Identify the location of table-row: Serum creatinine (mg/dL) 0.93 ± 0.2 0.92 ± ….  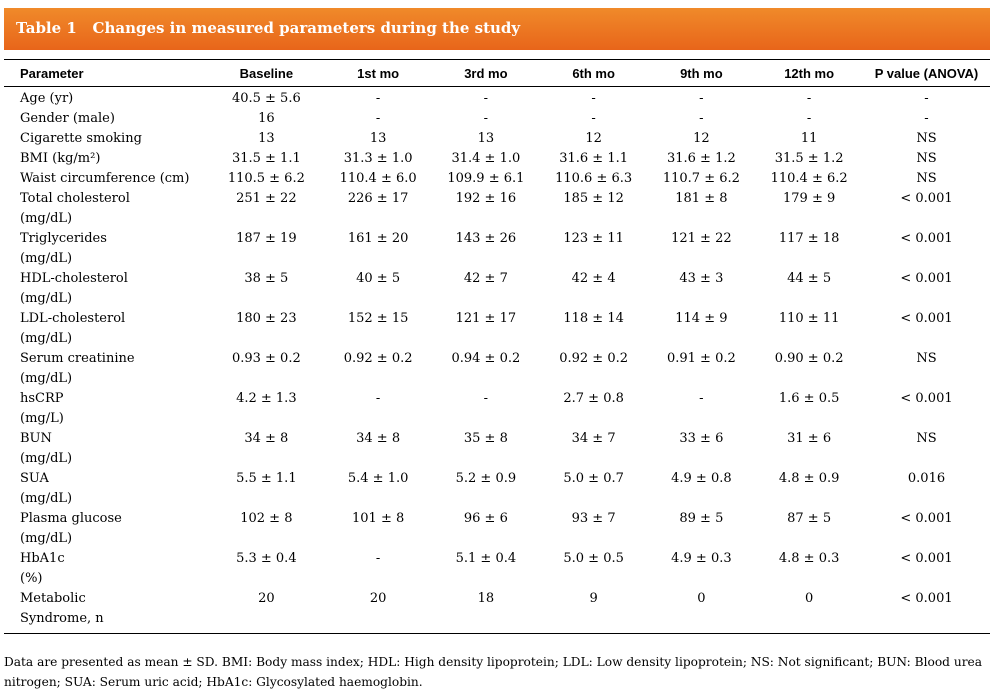
(497, 369).